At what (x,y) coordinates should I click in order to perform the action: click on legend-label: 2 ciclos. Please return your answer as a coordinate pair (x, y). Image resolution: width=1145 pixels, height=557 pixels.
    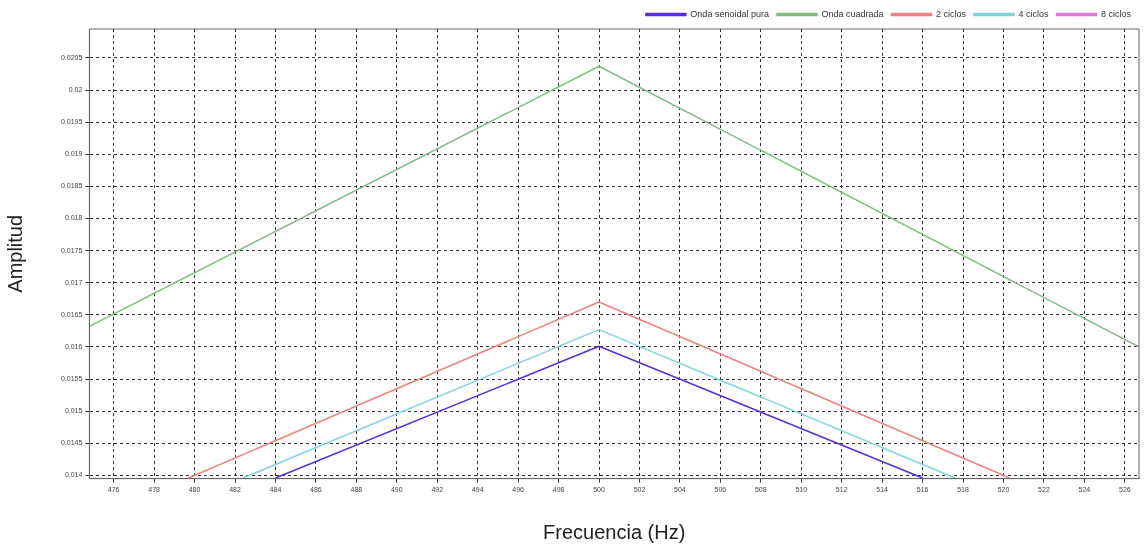
    Looking at the image, I should click on (951, 13).